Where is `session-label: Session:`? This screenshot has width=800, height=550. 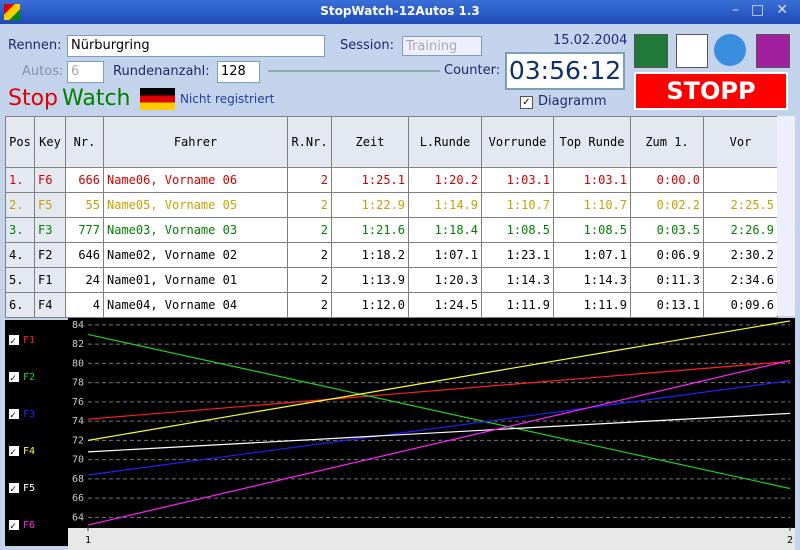 session-label: Session: is located at coordinates (367, 45).